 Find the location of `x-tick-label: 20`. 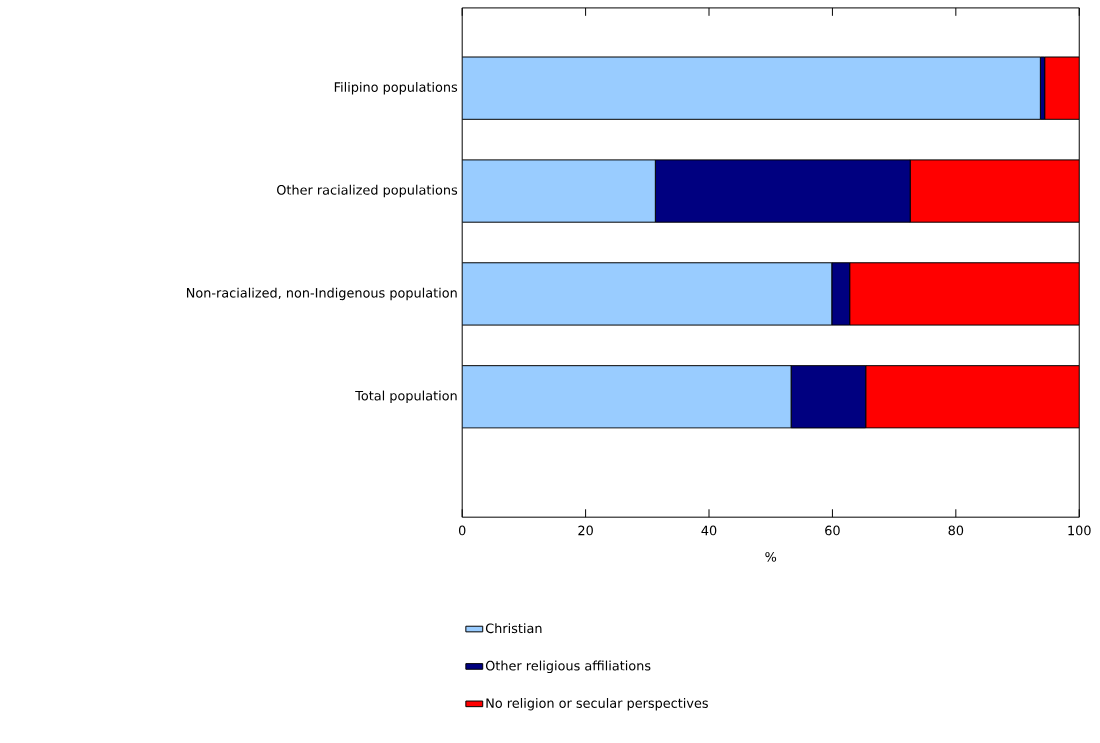

x-tick-label: 20 is located at coordinates (585, 530).